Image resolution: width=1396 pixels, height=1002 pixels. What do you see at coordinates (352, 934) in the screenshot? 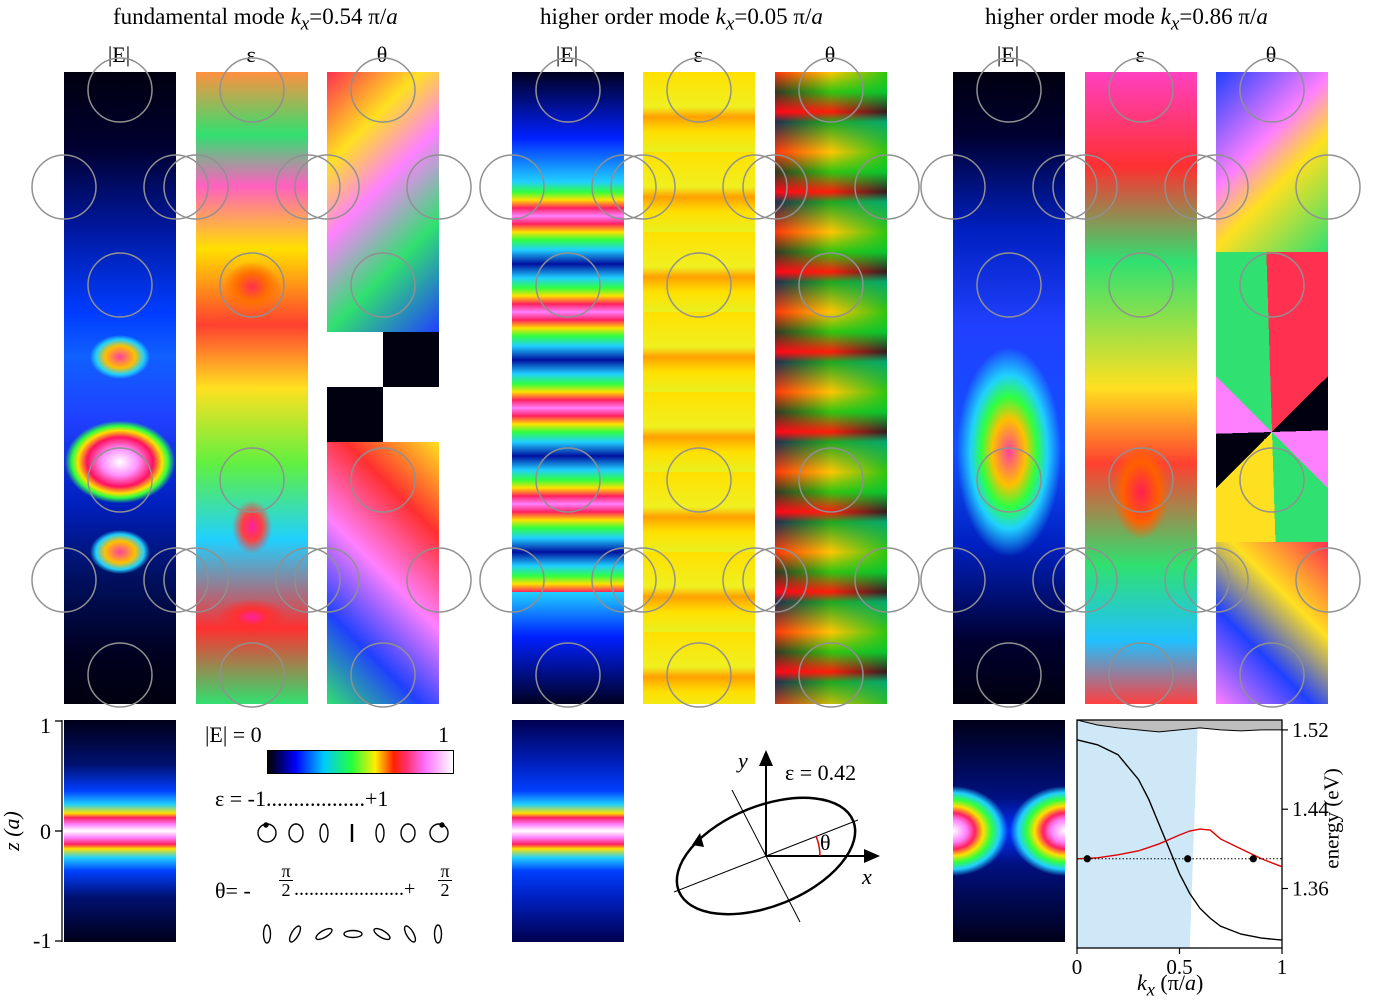
I see `theta-ellipse-row` at bounding box center [352, 934].